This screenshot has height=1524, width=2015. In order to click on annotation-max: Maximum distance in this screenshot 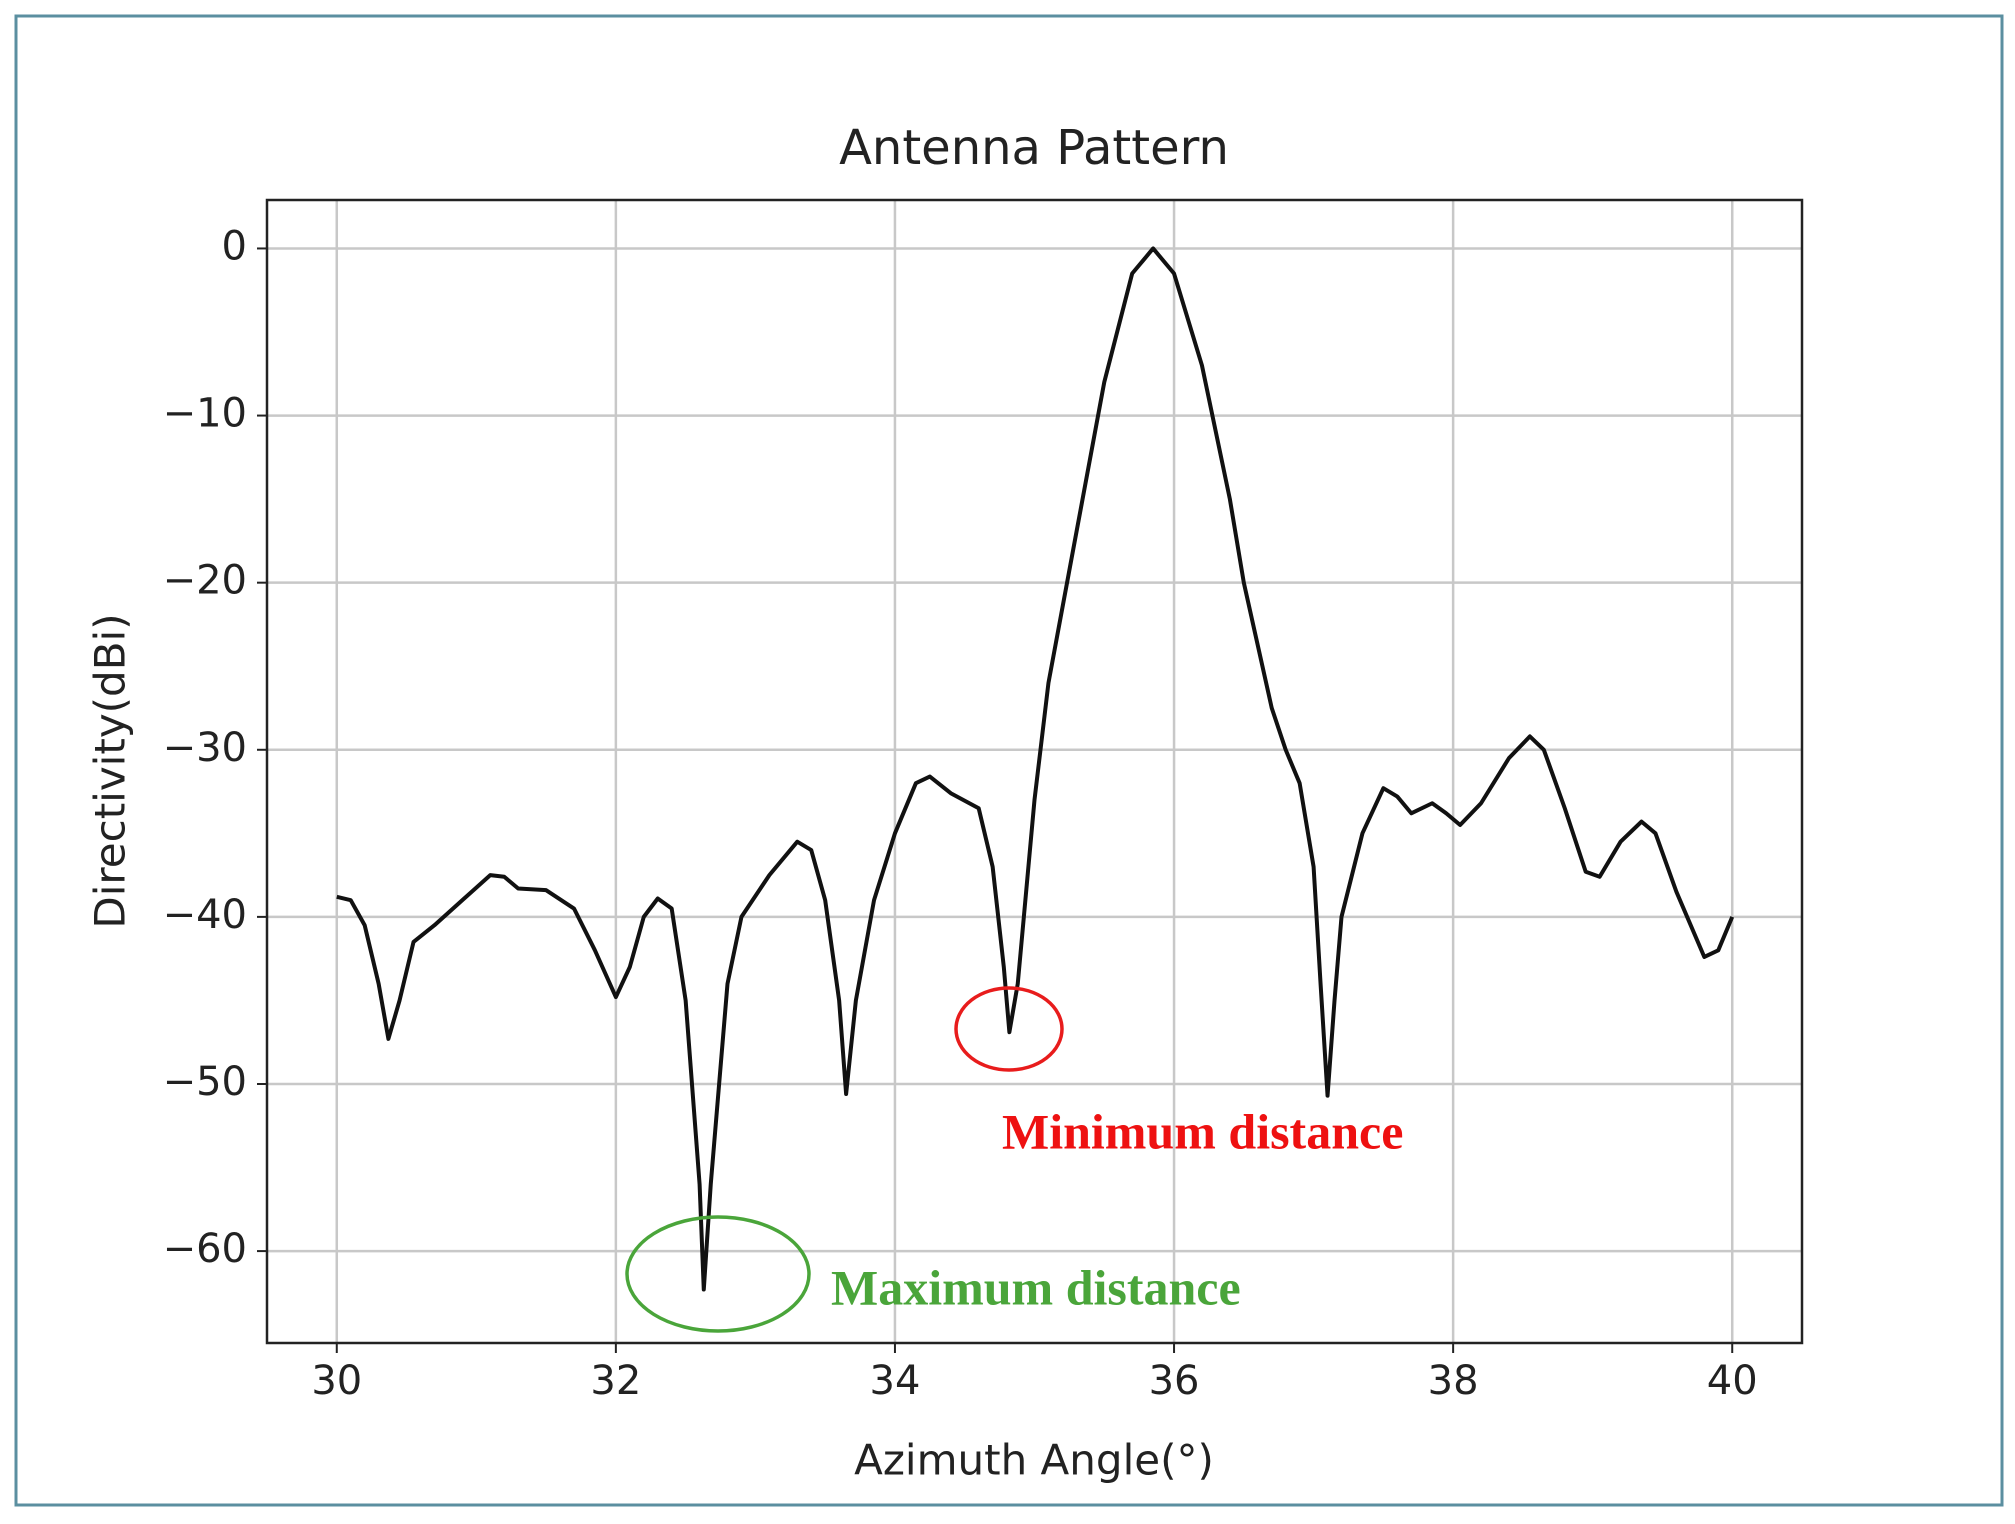, I will do `click(1036, 1287)`.